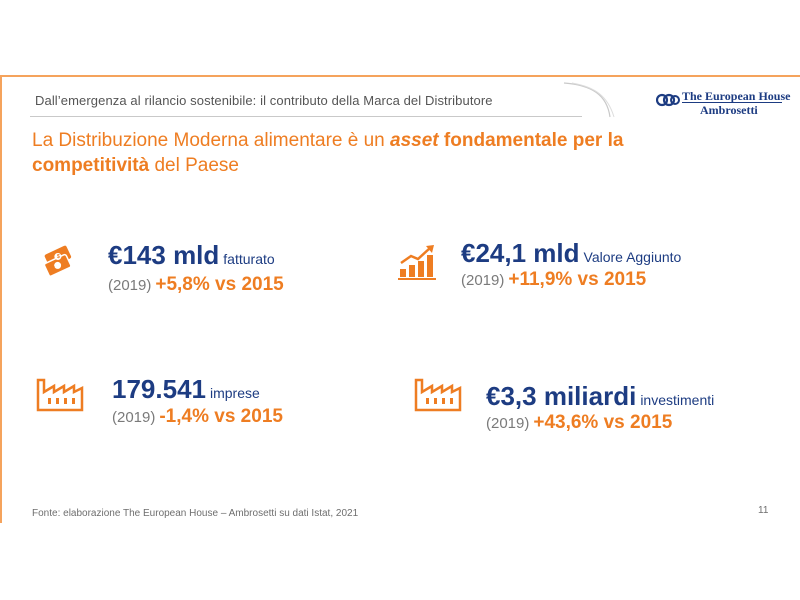 Image resolution: width=800 pixels, height=600 pixels. Describe the element at coordinates (603, 422) in the screenshot. I see `kpi-delta: +43,6% vs 2015` at that location.